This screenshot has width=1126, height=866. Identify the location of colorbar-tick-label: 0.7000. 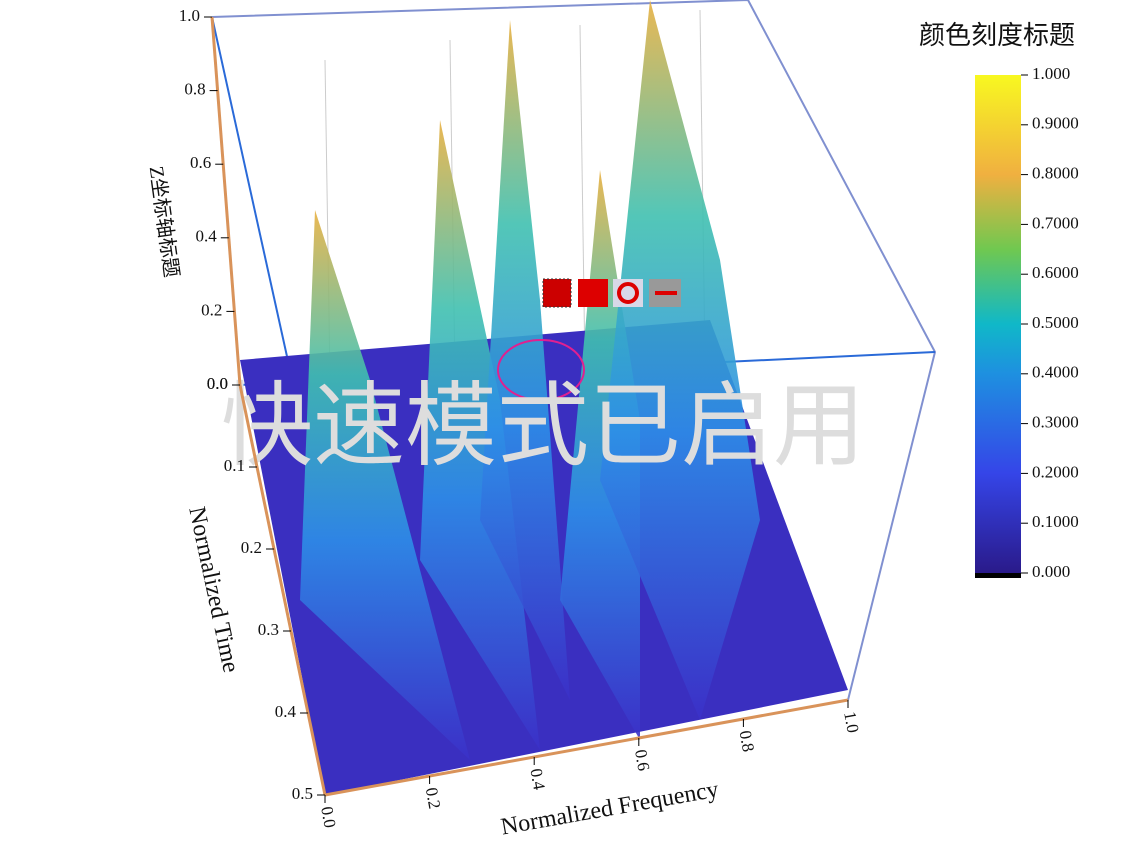
(1055, 222).